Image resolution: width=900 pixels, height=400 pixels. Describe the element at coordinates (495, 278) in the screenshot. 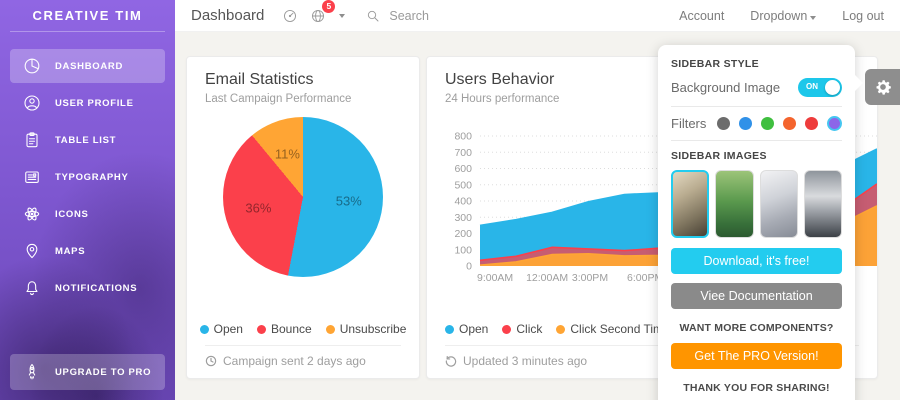

I see `svg-text: 9:00AM` at that location.